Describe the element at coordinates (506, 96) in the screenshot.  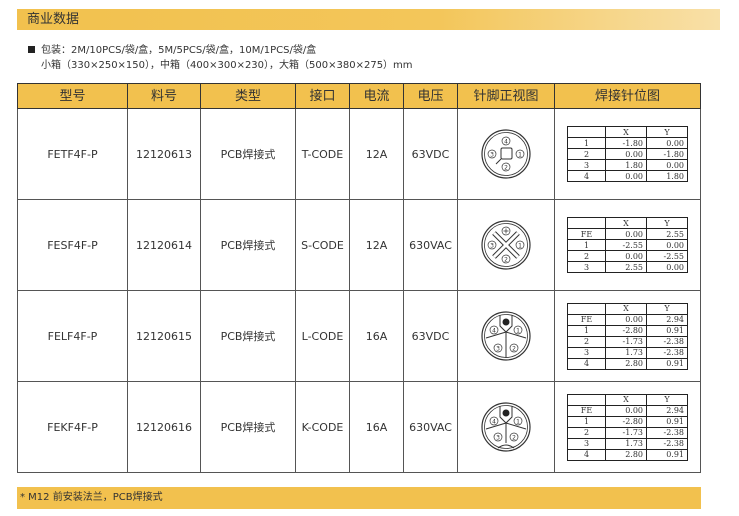
I see `column-header-pin-view: 针脚正视图` at that location.